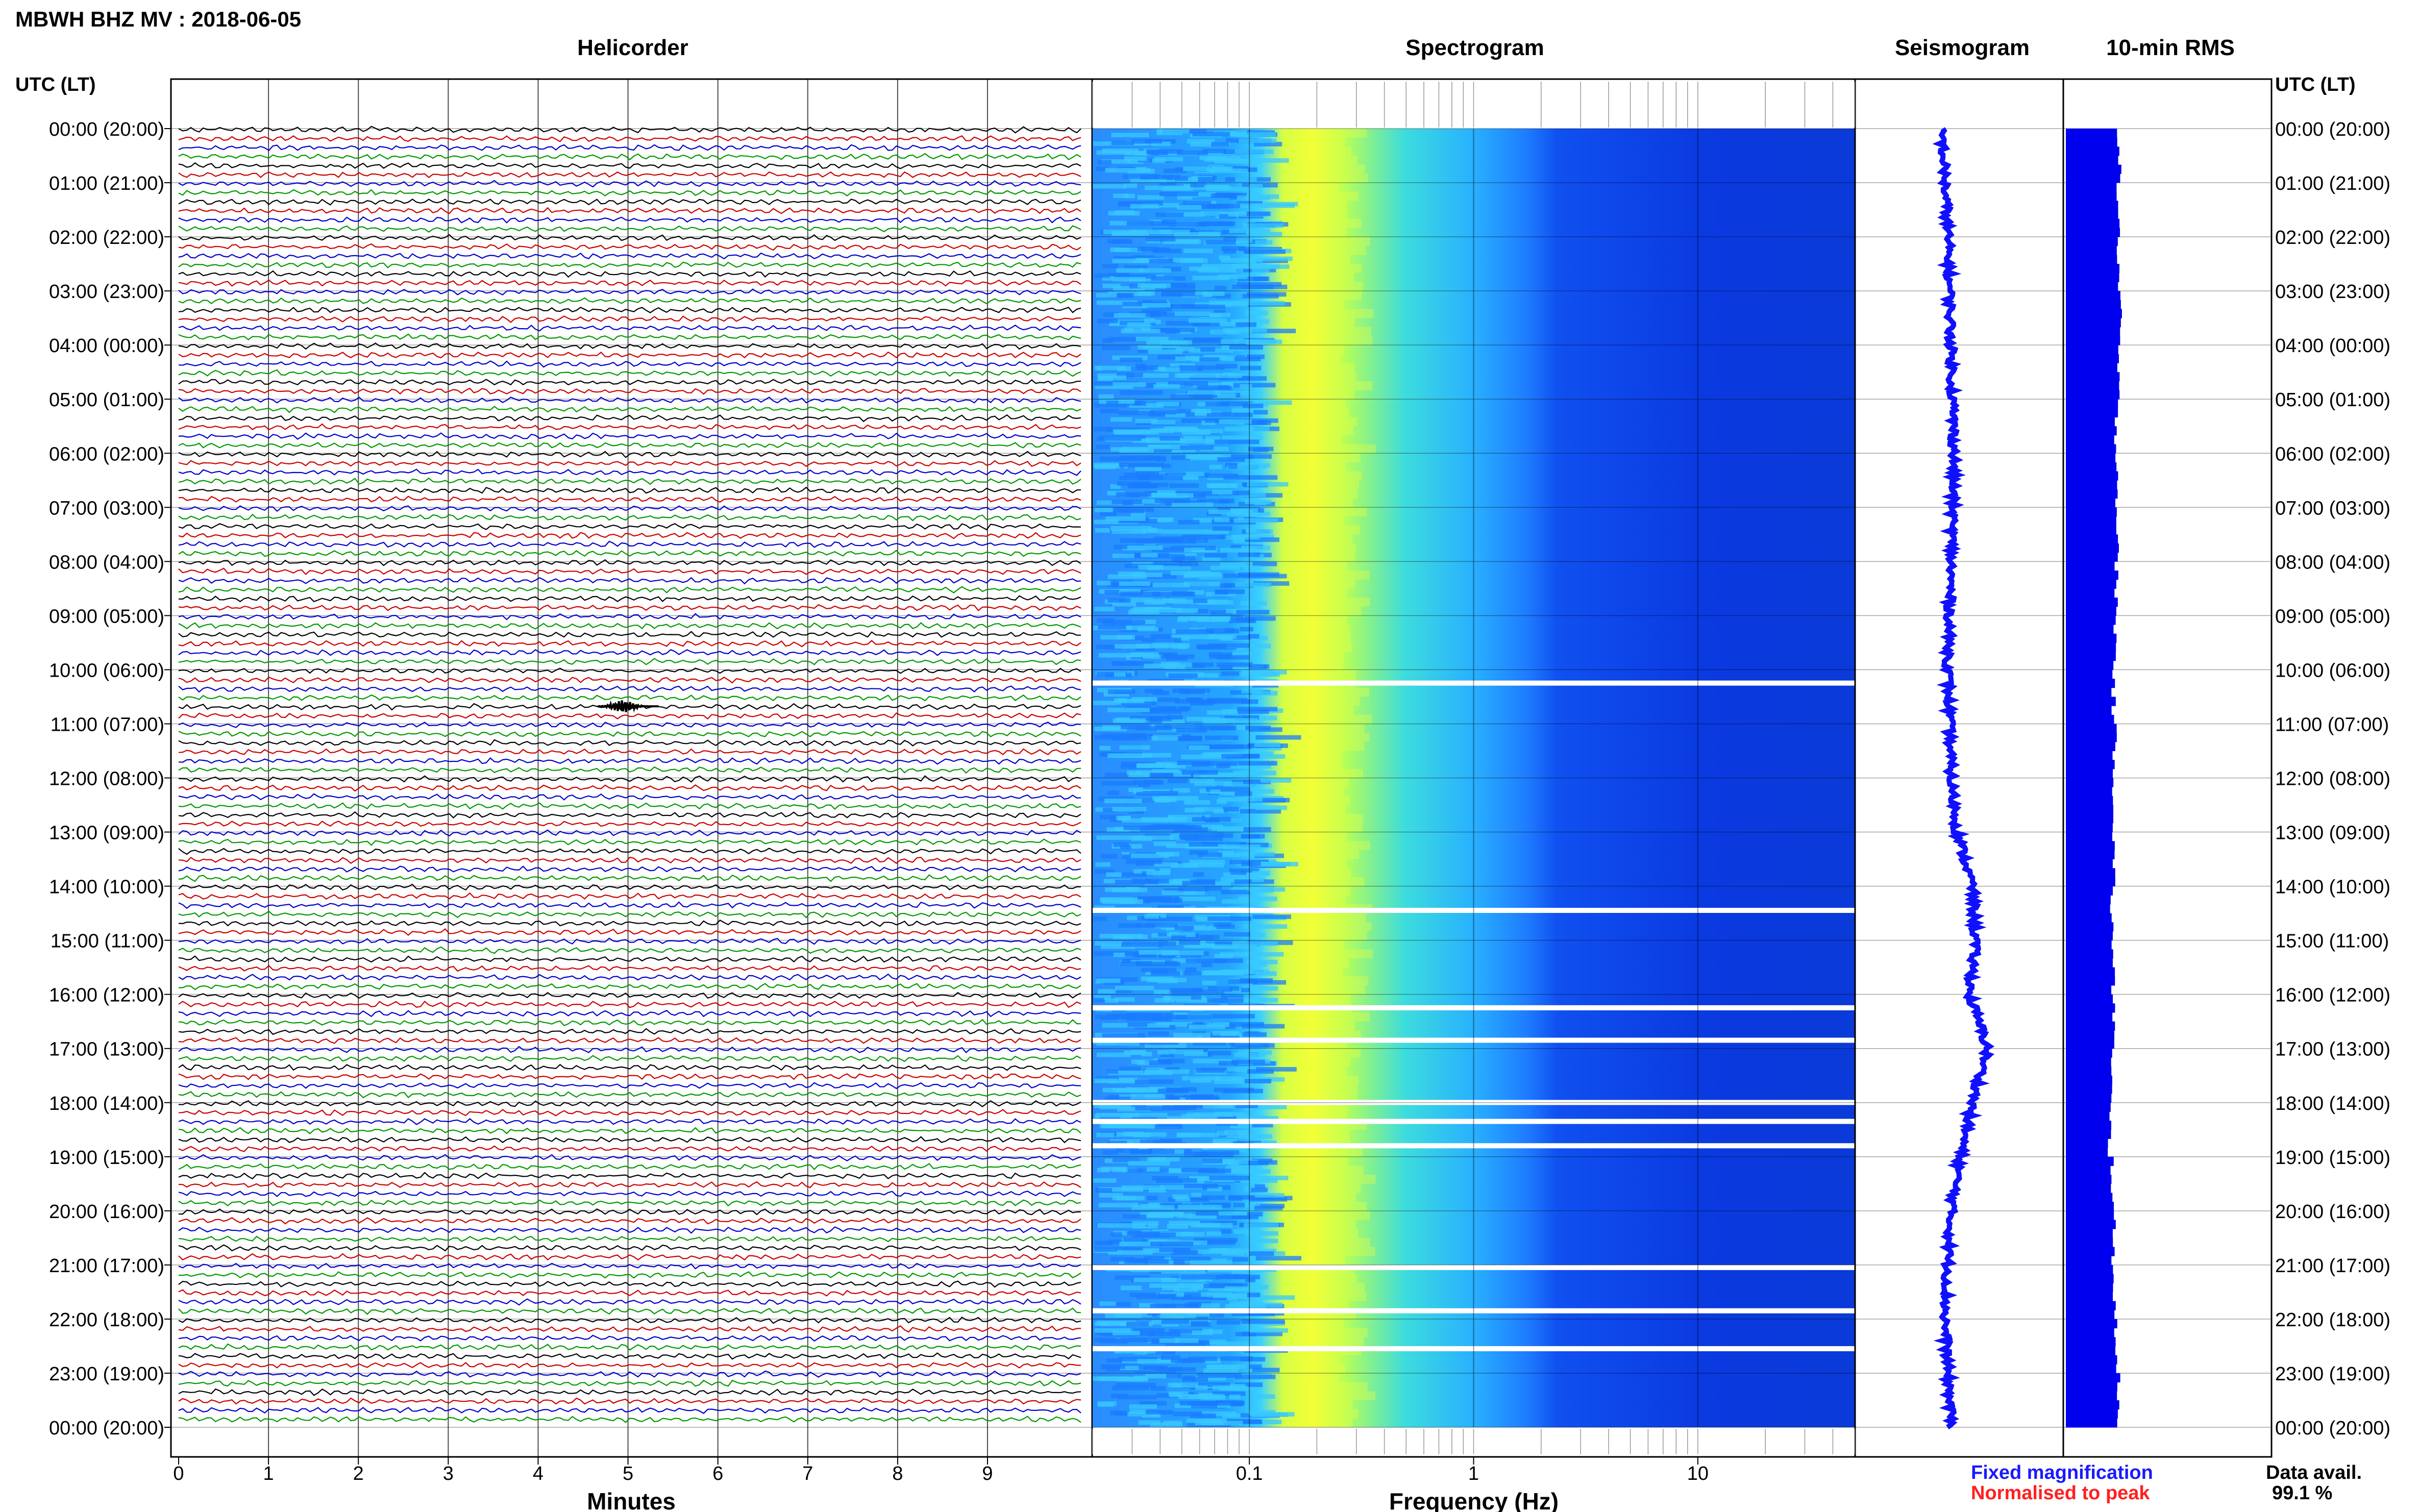  What do you see at coordinates (106, 238) in the screenshot?
I see `time-label-left: 02:00 (22:00)` at bounding box center [106, 238].